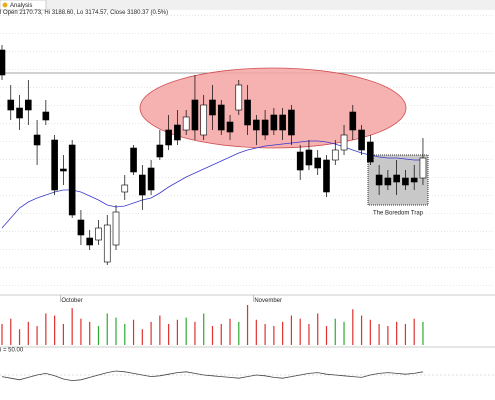 The image size is (495, 400). I want to click on oscillator-line, so click(212, 376).